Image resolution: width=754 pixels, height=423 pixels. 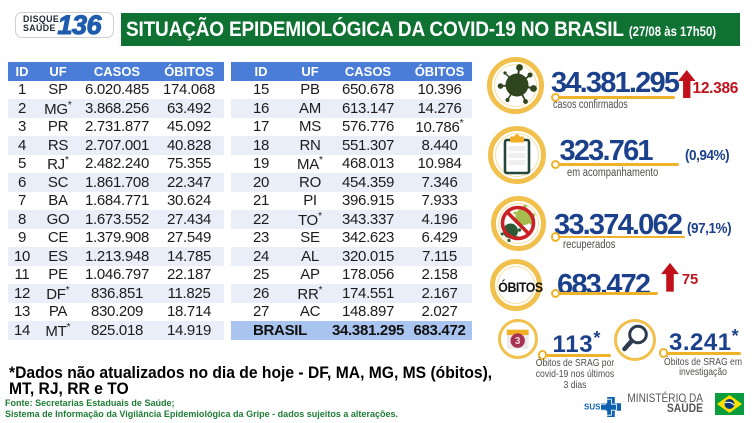 What do you see at coordinates (518, 341) in the screenshot?
I see `svg-text: 3` at bounding box center [518, 341].